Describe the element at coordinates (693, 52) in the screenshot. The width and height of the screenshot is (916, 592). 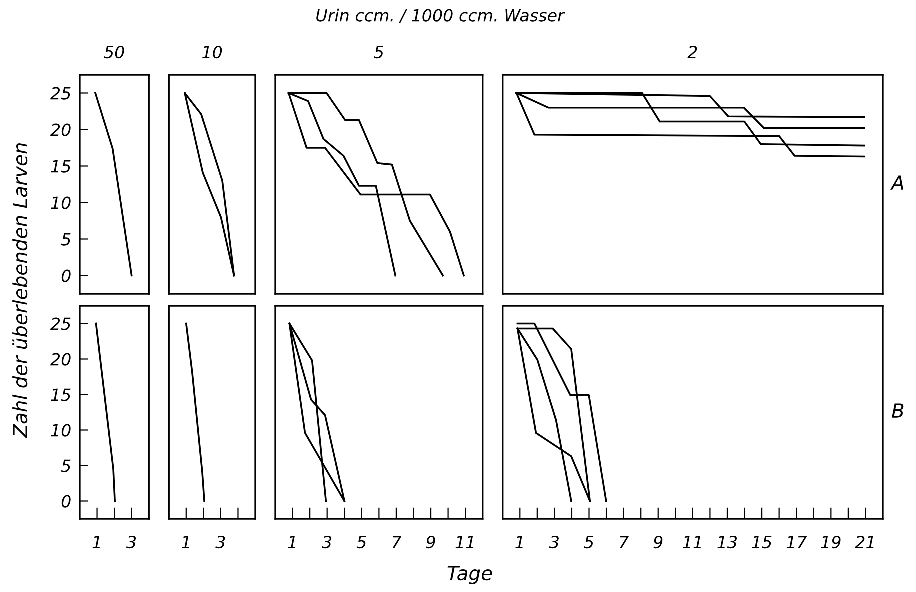
I see `chart-subtitle: 2` at that location.